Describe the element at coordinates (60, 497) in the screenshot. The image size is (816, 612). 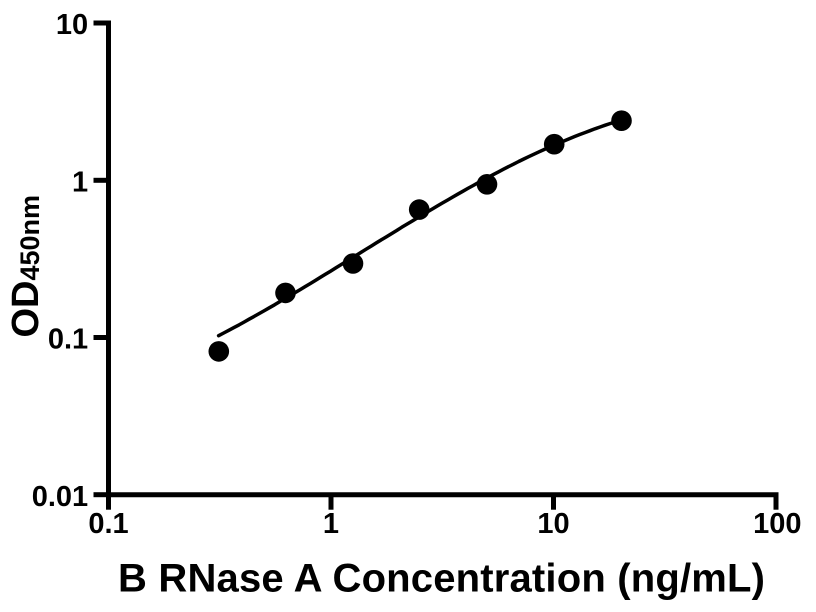
I see `svg-text: 0.01` at that location.